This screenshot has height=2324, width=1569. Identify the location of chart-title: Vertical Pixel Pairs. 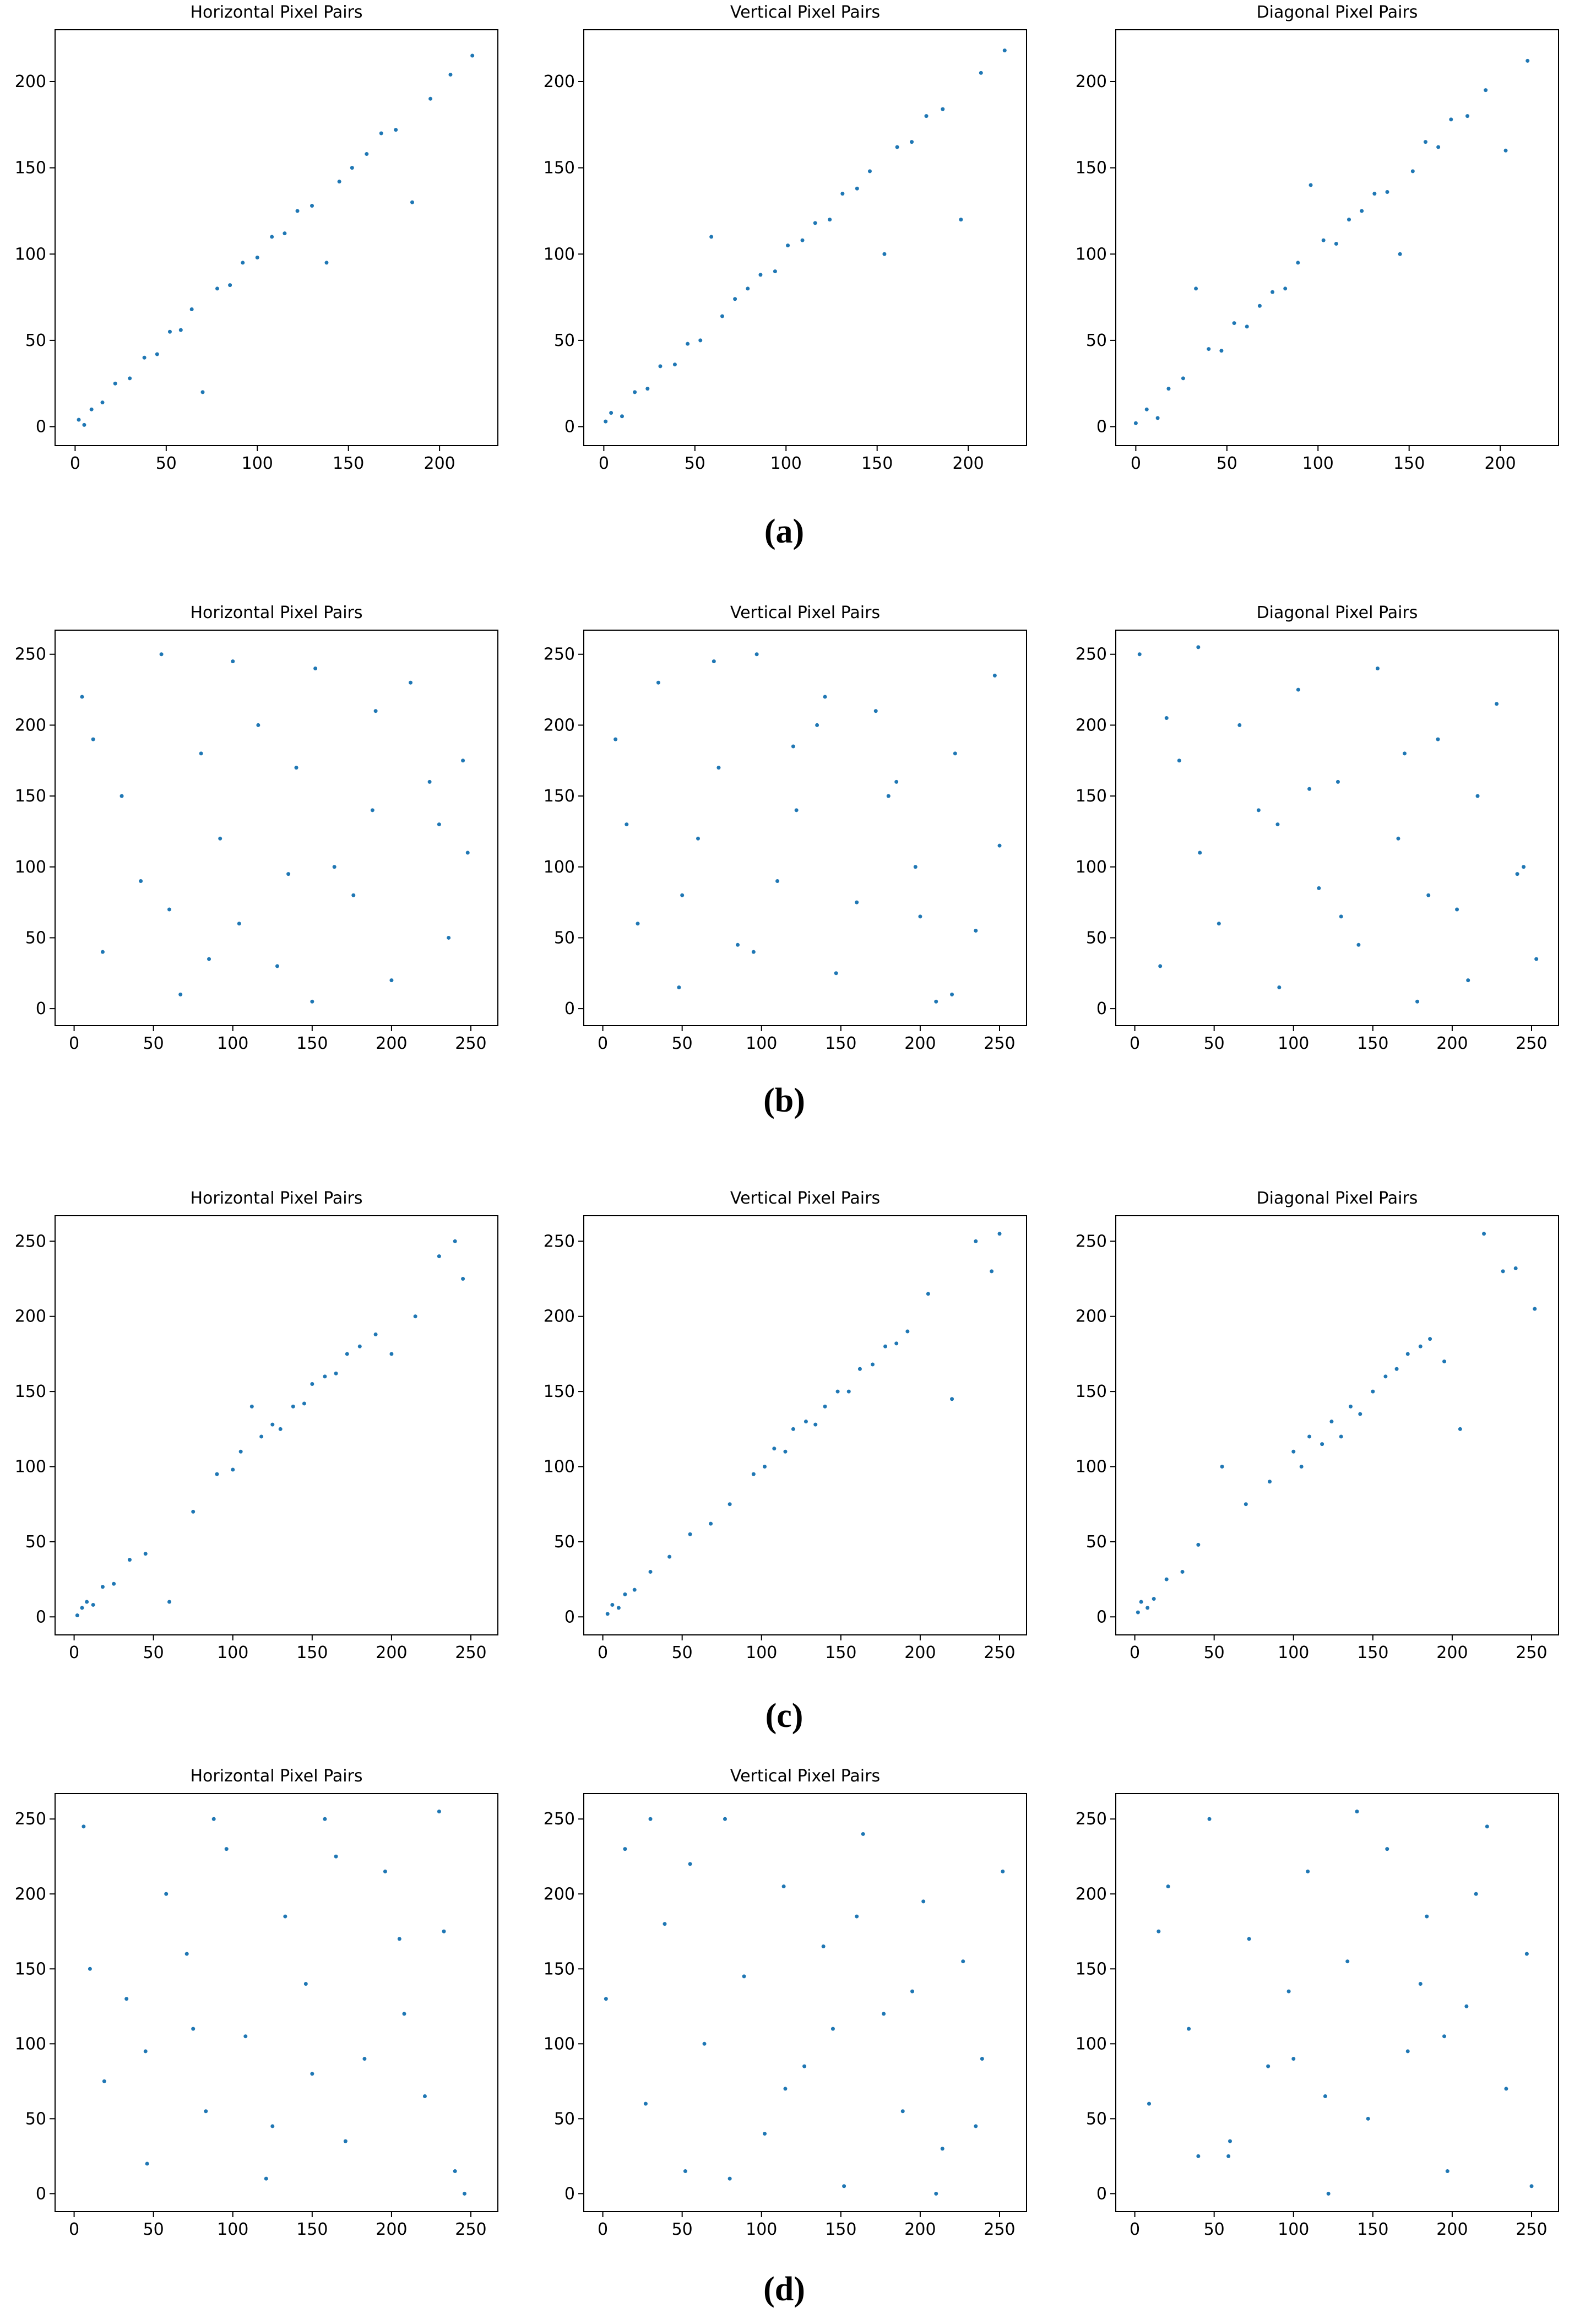
(805, 1776).